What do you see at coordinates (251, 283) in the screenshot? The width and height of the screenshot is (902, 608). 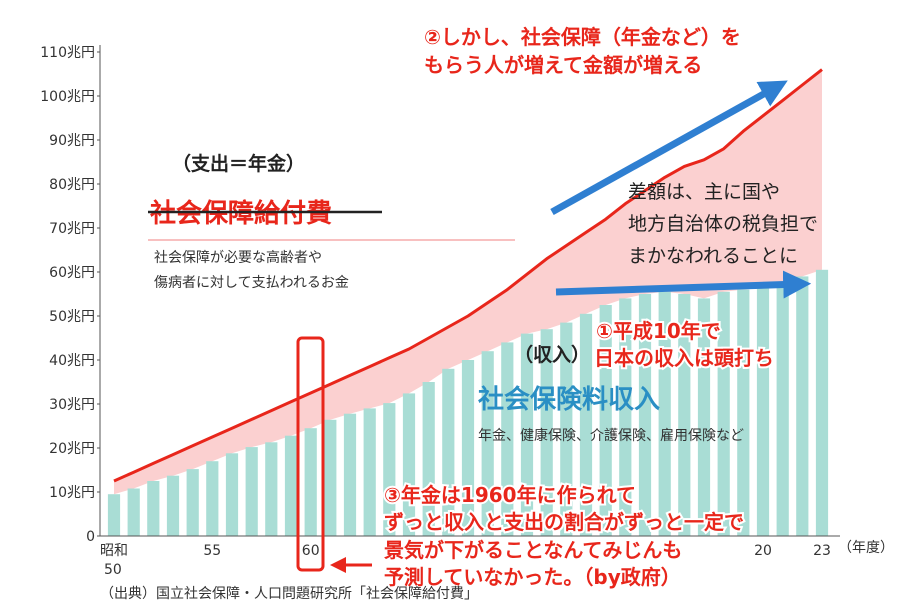 I see `cost-desc-line2: 傷病者に対して支払われるお金` at bounding box center [251, 283].